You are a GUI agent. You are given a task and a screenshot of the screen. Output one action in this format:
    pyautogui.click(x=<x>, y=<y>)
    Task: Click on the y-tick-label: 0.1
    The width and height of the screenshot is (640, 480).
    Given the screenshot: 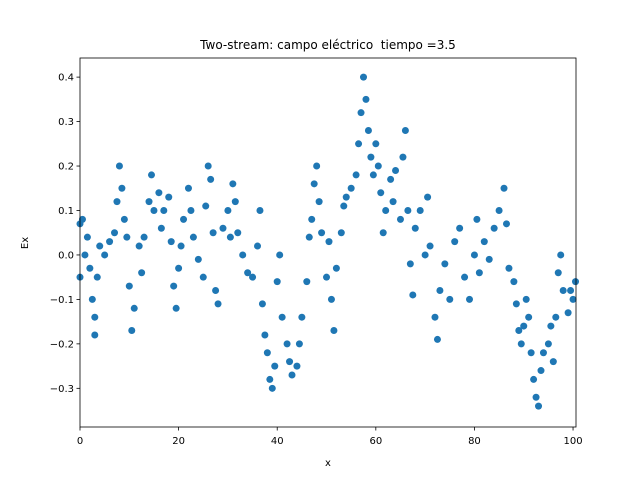 What is the action you would take?
    pyautogui.click(x=66, y=211)
    